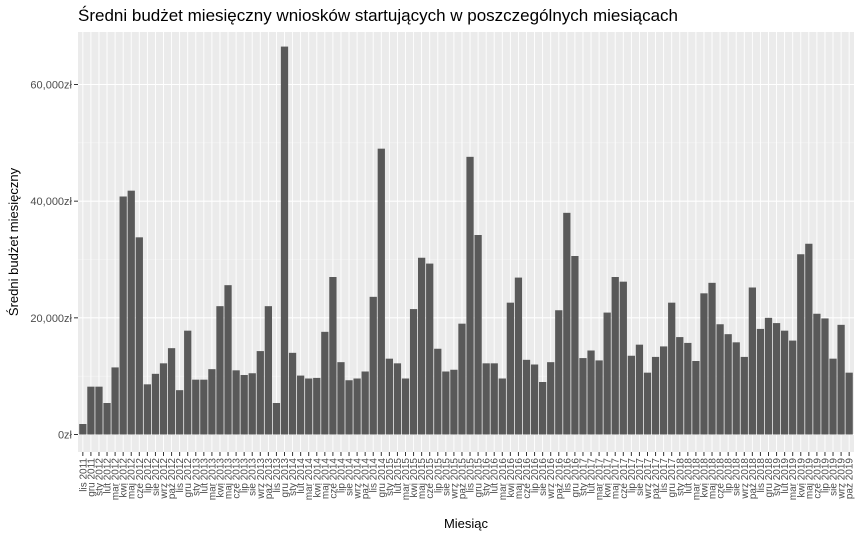 This screenshot has height=540, width=862. Describe the element at coordinates (761, 475) in the screenshot. I see `x-tick-label: lis 2018` at that location.